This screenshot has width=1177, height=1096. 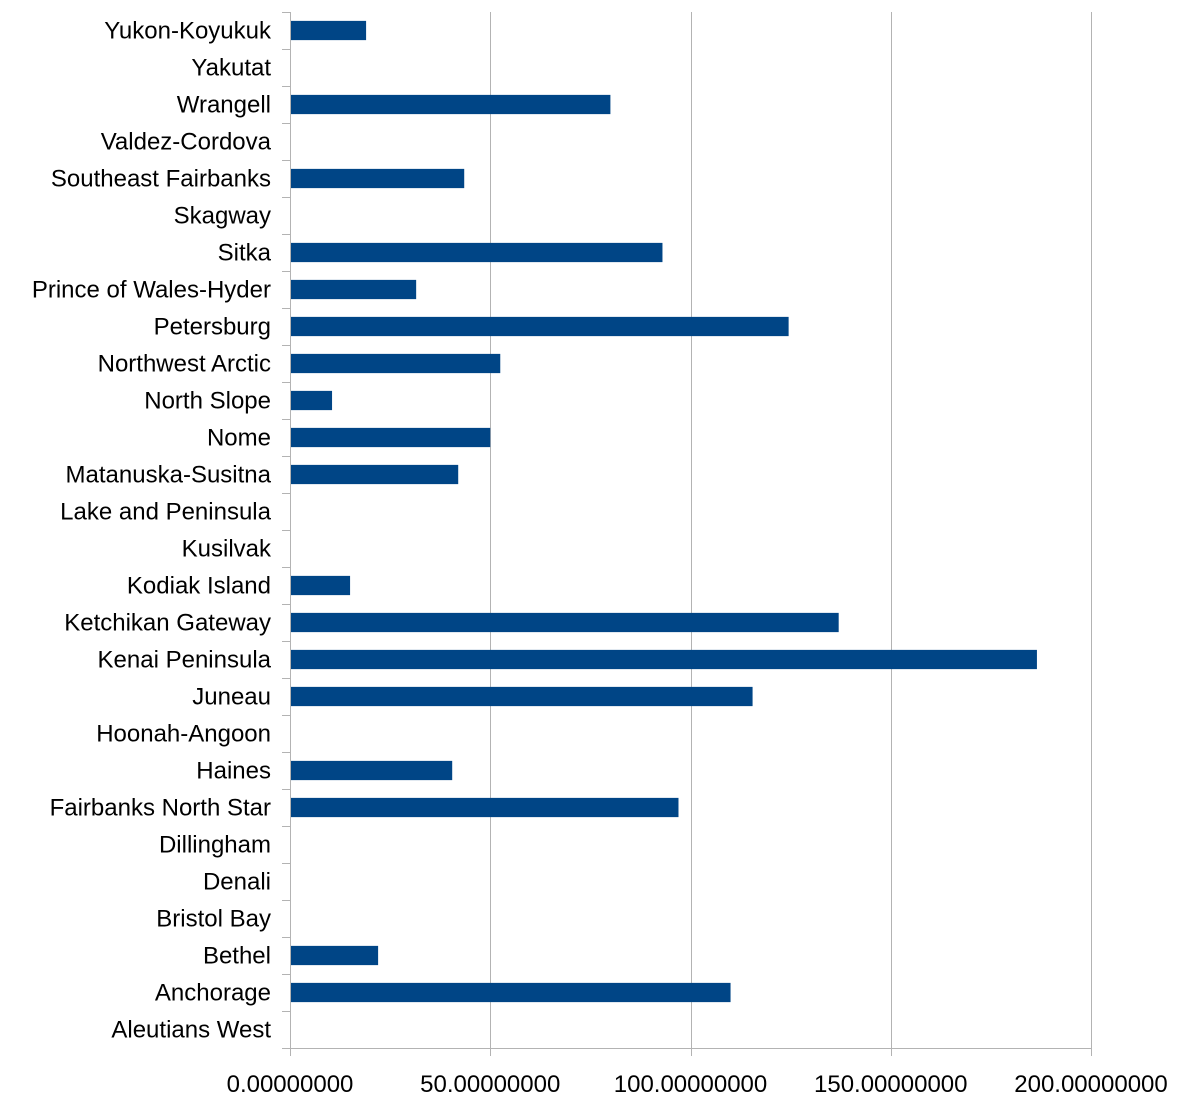 What do you see at coordinates (213, 993) in the screenshot?
I see `category-label-26: Anchorage` at bounding box center [213, 993].